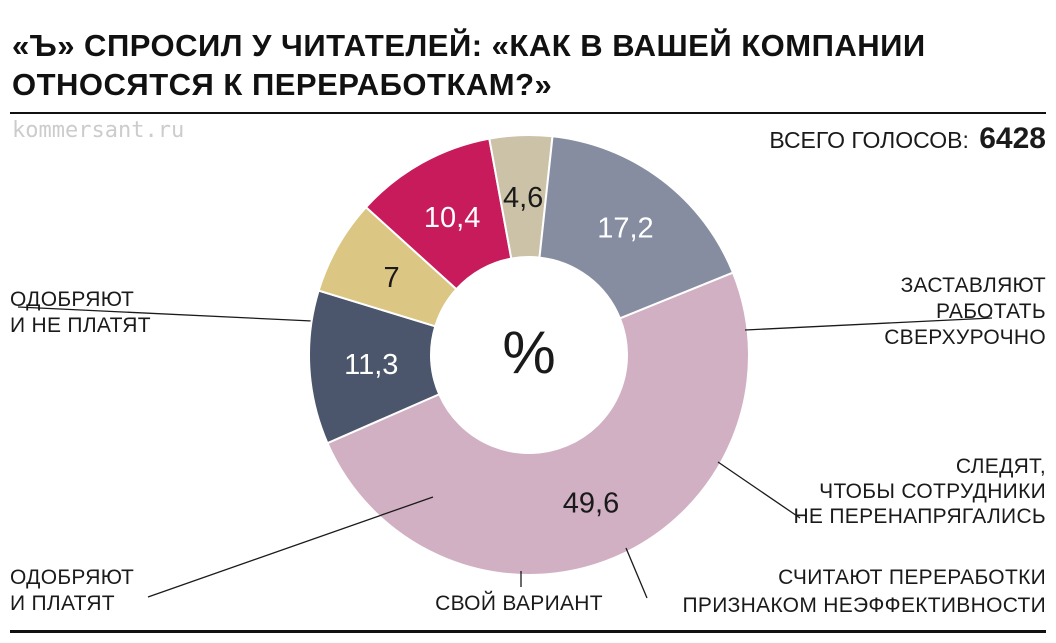 The height and width of the screenshot is (643, 1056). I want to click on total-votes-value: 6428, so click(1012, 138).